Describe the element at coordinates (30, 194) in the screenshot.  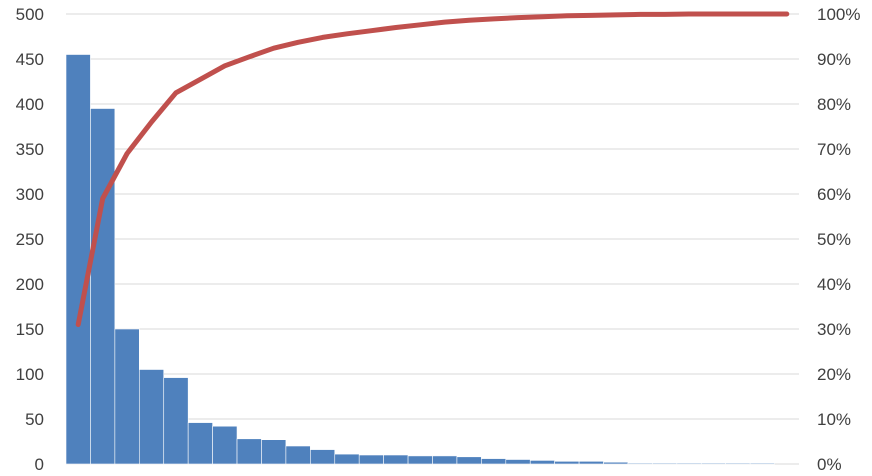
I see `y-tick-label: 300` at that location.